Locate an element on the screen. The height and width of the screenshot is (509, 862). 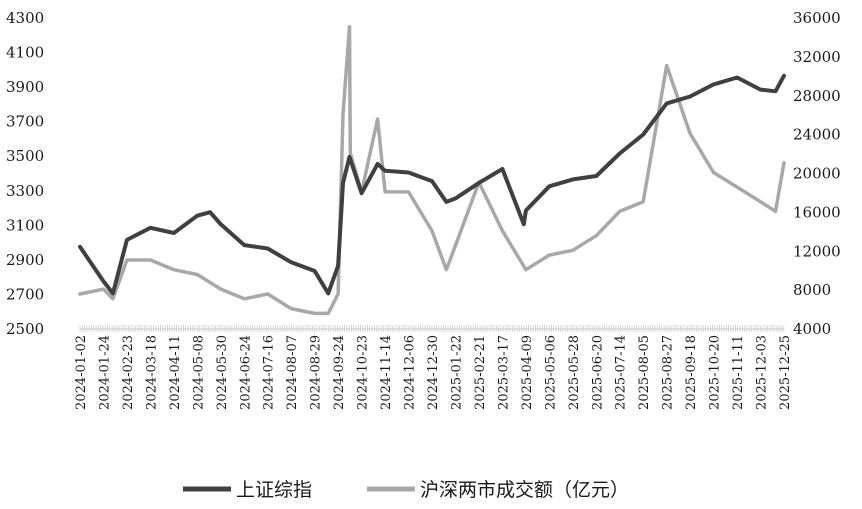
right-tick-label: 12000 is located at coordinates (817, 251).